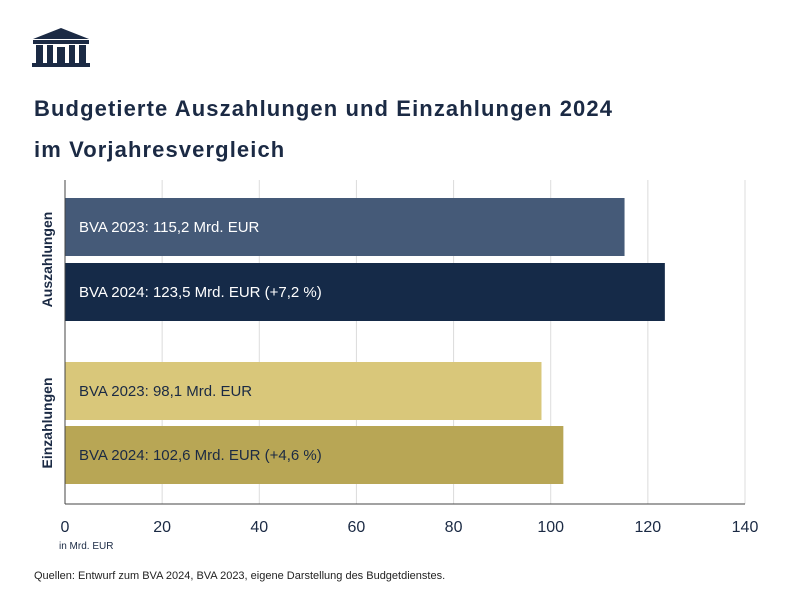 The height and width of the screenshot is (600, 800). I want to click on x-tick-label: 40, so click(259, 527).